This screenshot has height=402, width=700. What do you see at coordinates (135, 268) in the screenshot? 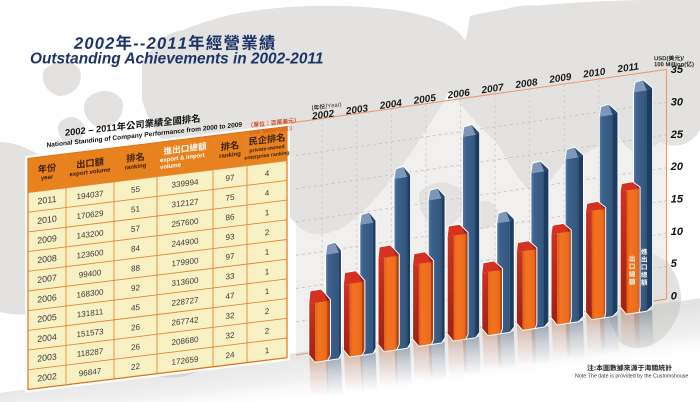
I see `svg-text: 88` at bounding box center [135, 268].